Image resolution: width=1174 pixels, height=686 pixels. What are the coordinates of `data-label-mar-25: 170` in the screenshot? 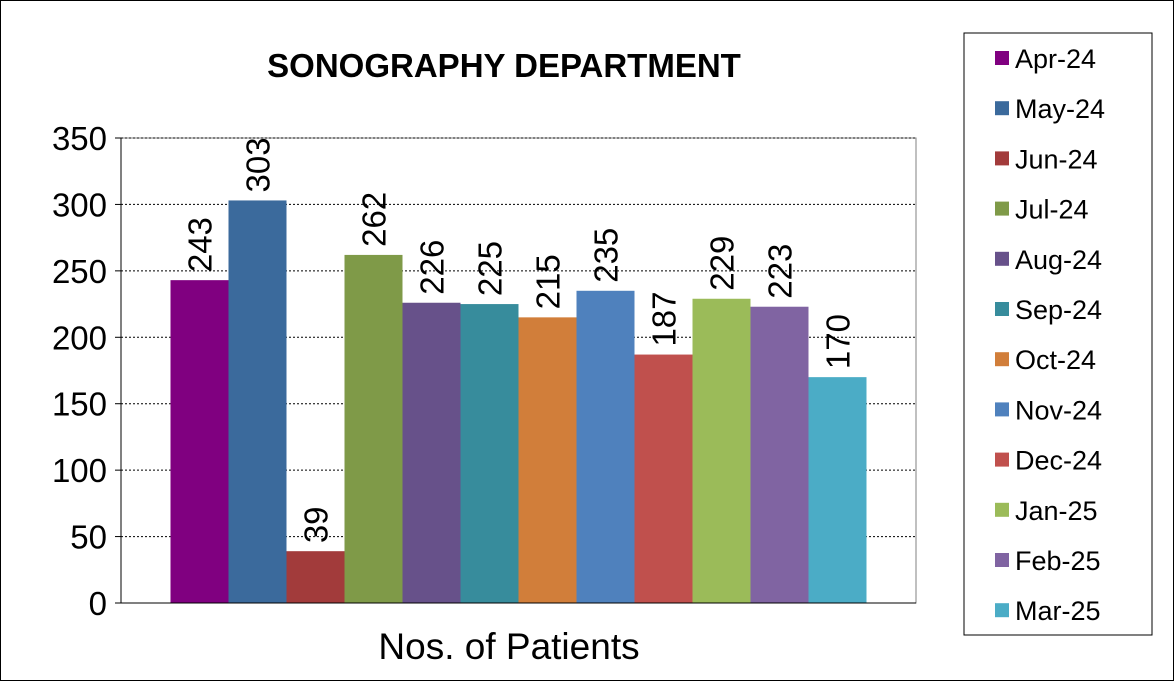 It's located at (838, 341).